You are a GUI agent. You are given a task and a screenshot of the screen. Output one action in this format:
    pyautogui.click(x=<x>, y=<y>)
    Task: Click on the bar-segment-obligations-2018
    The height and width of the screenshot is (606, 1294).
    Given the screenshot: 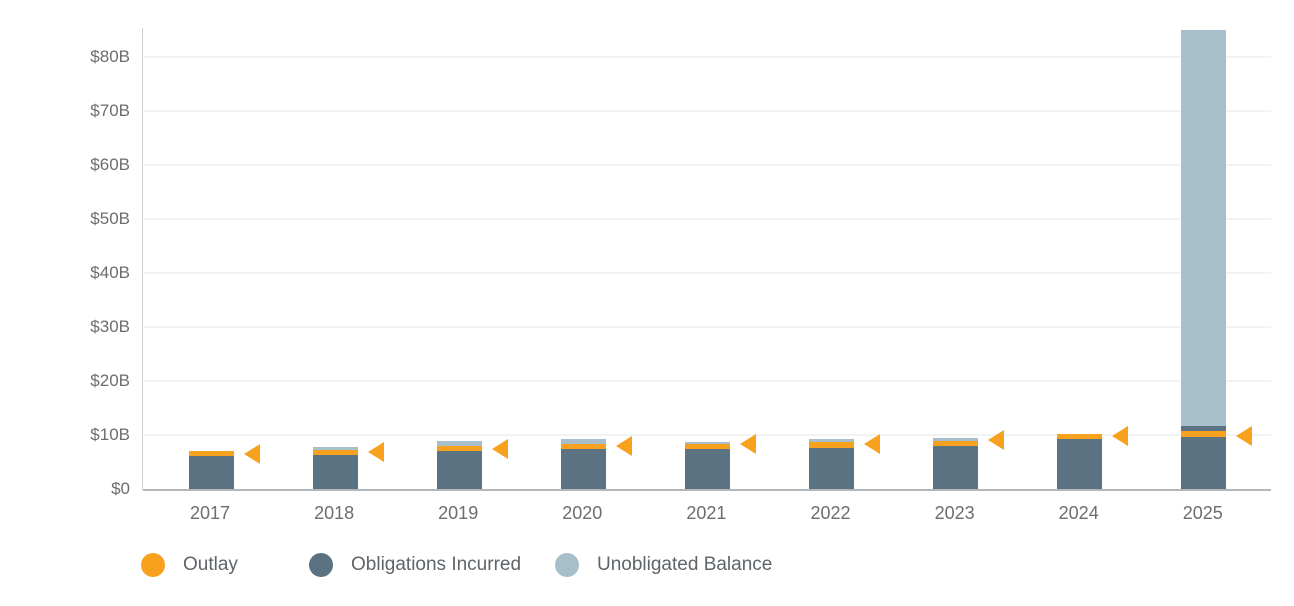 What is the action you would take?
    pyautogui.click(x=335, y=471)
    